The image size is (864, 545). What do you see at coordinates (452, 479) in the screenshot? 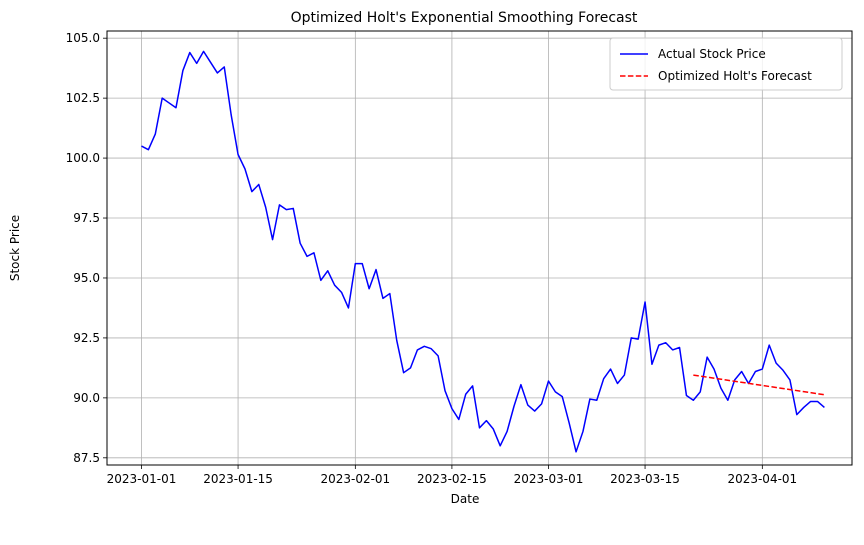
I see `x-tick-label: 2023-02-15` at bounding box center [452, 479].